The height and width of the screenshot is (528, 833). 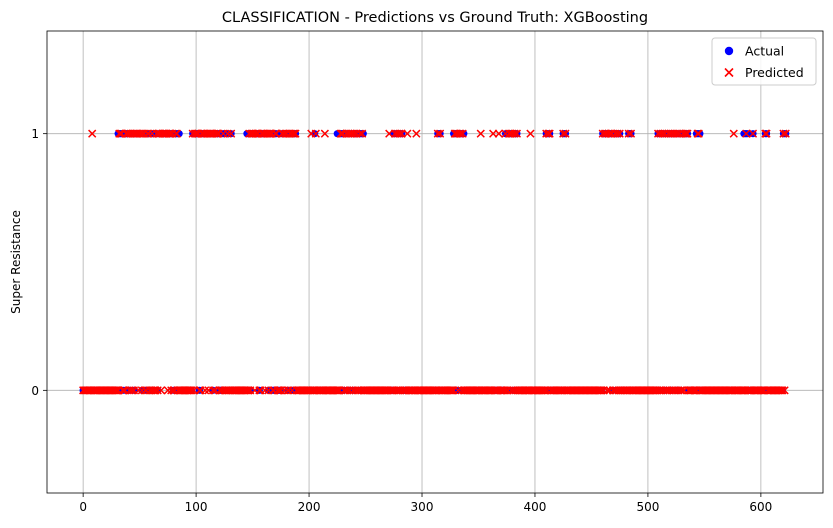 What do you see at coordinates (16, 262) in the screenshot?
I see `y-axis-label: Super Resistance` at bounding box center [16, 262].